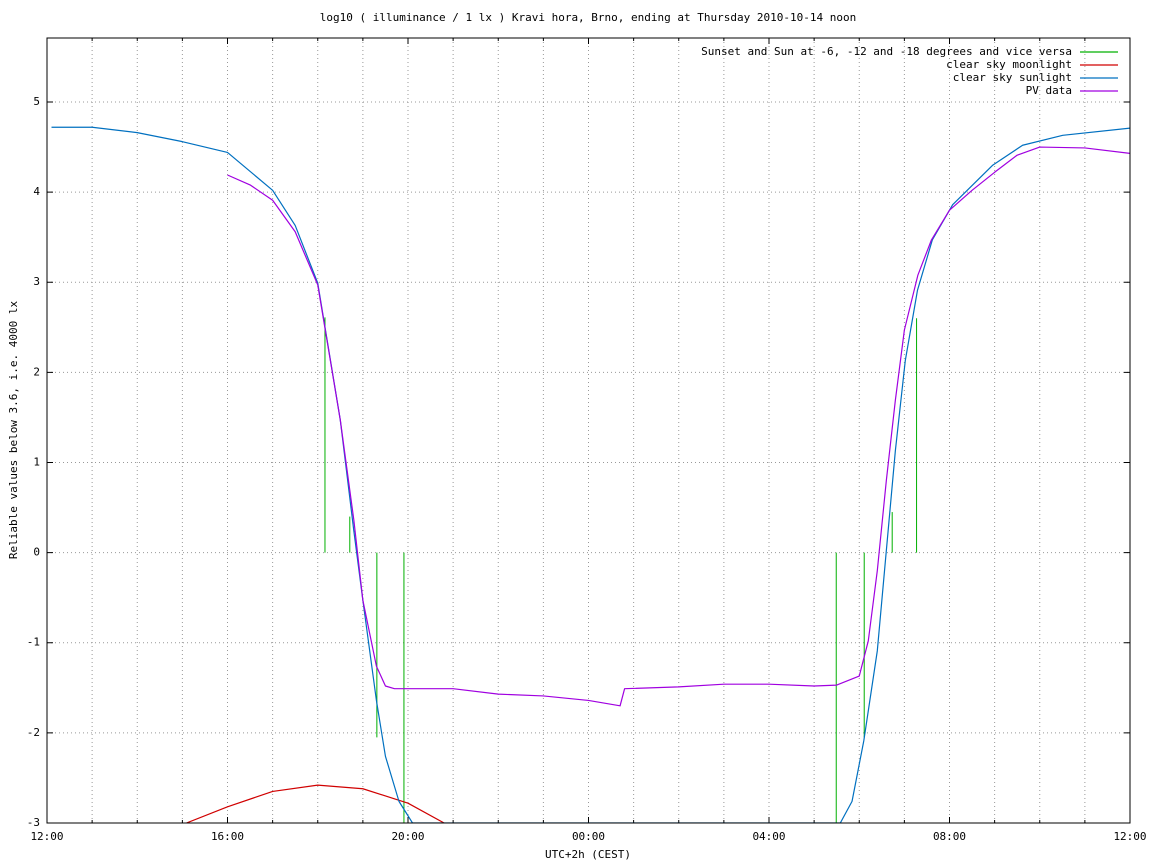  I want to click on y-tick-label: 5, so click(36, 101).